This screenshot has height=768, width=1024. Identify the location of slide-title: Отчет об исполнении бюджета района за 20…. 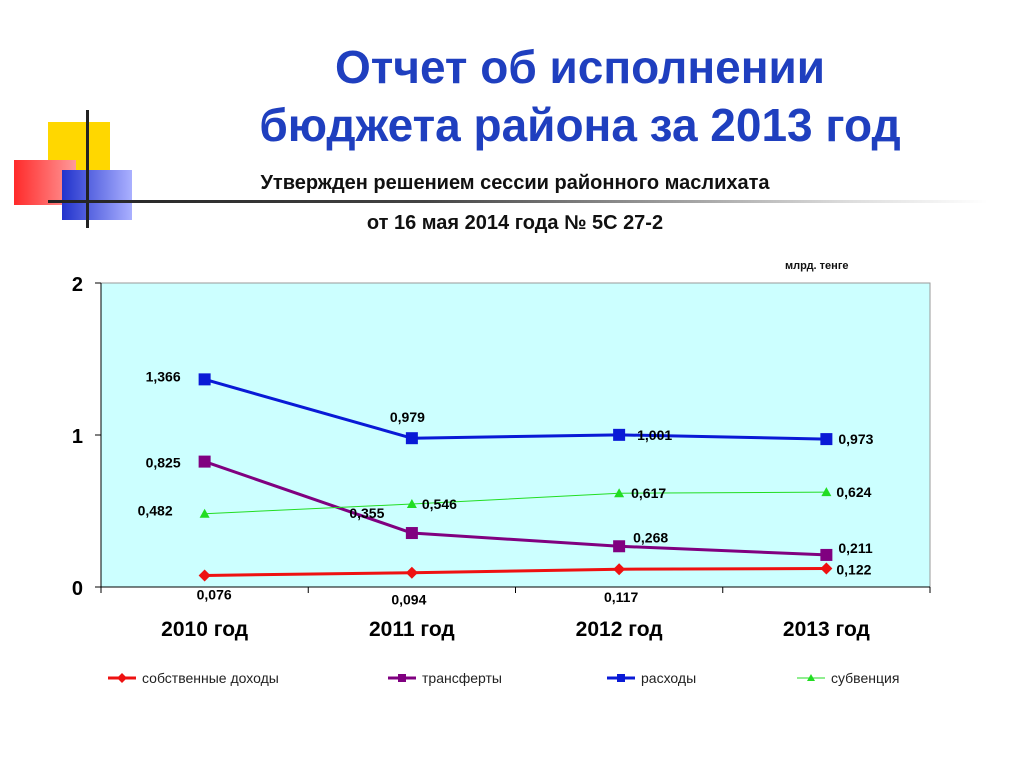
(580, 96).